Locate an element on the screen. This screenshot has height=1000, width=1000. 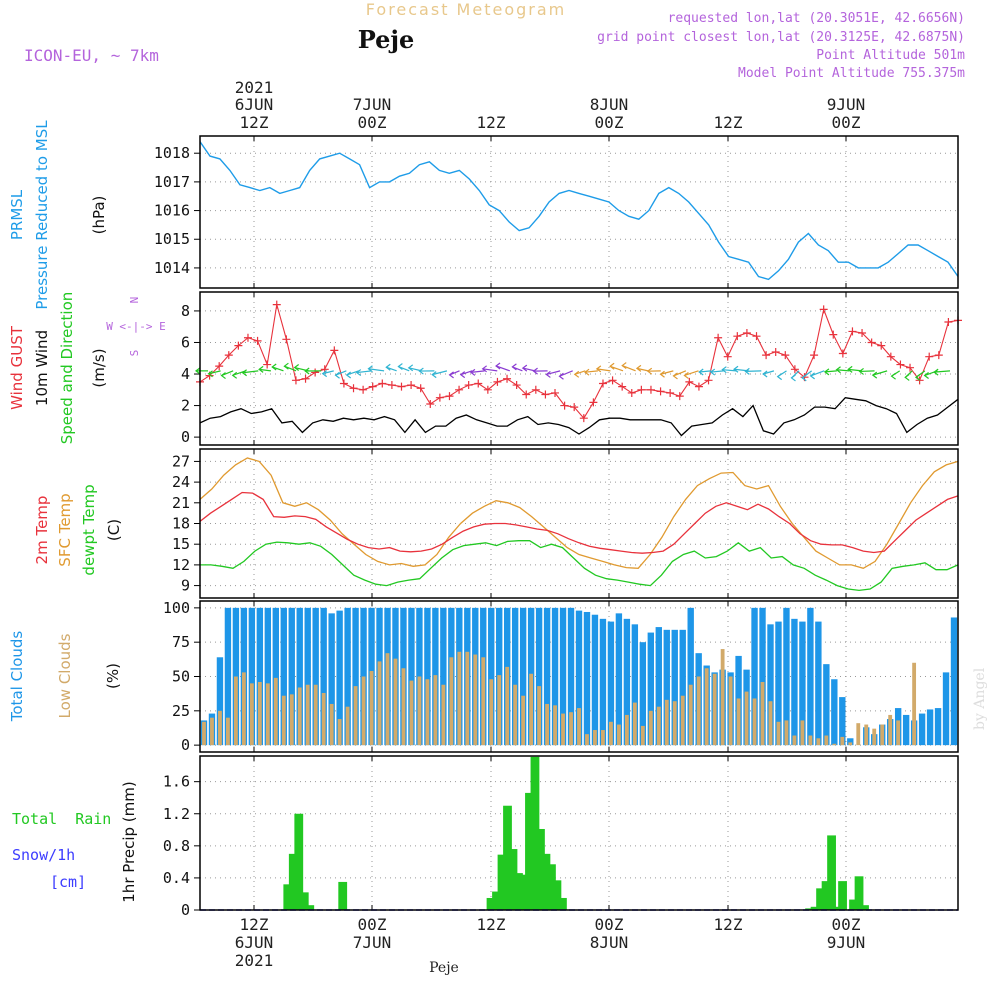
temp-2m-label: 2m Temp is located at coordinates (42, 530).